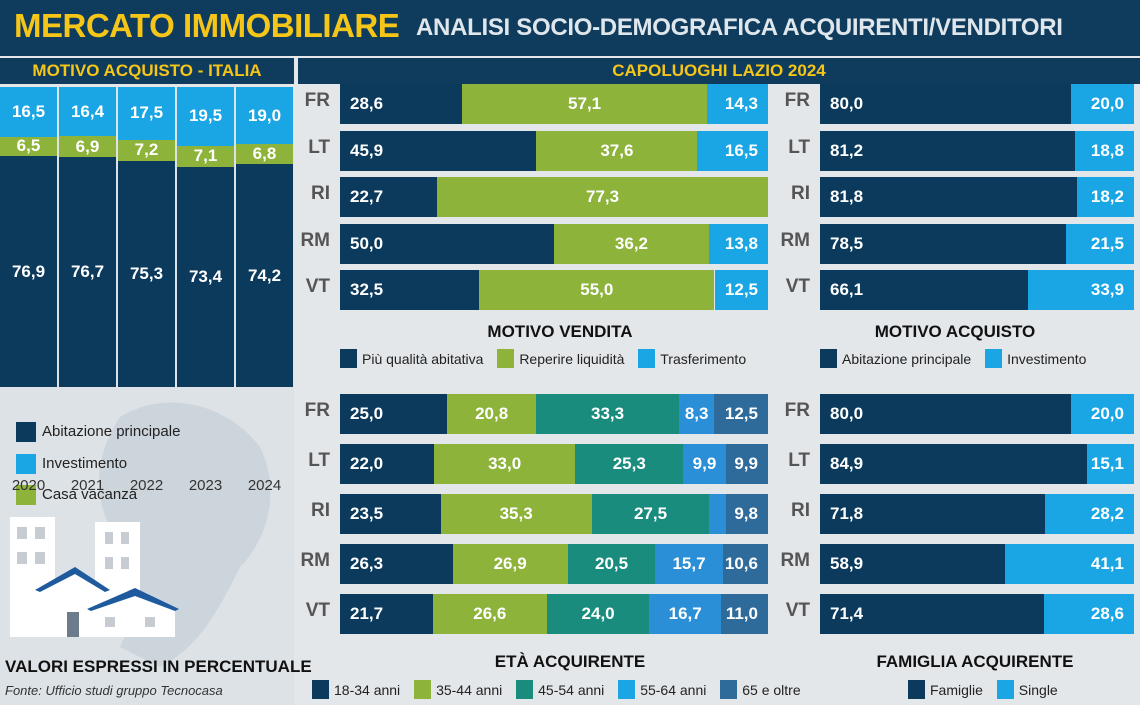 Image resolution: width=1140 pixels, height=705 pixels. What do you see at coordinates (1107, 513) in the screenshot?
I see `bar-value-label: 28,2` at bounding box center [1107, 513].